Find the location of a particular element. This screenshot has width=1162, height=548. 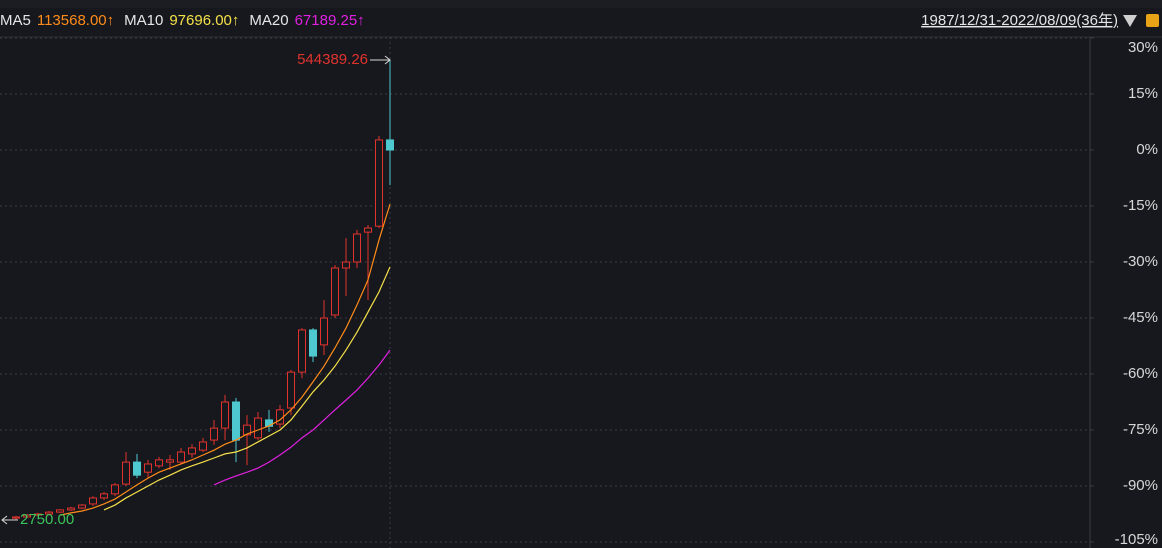

legend-value: 113568.00↑ is located at coordinates (75, 20).